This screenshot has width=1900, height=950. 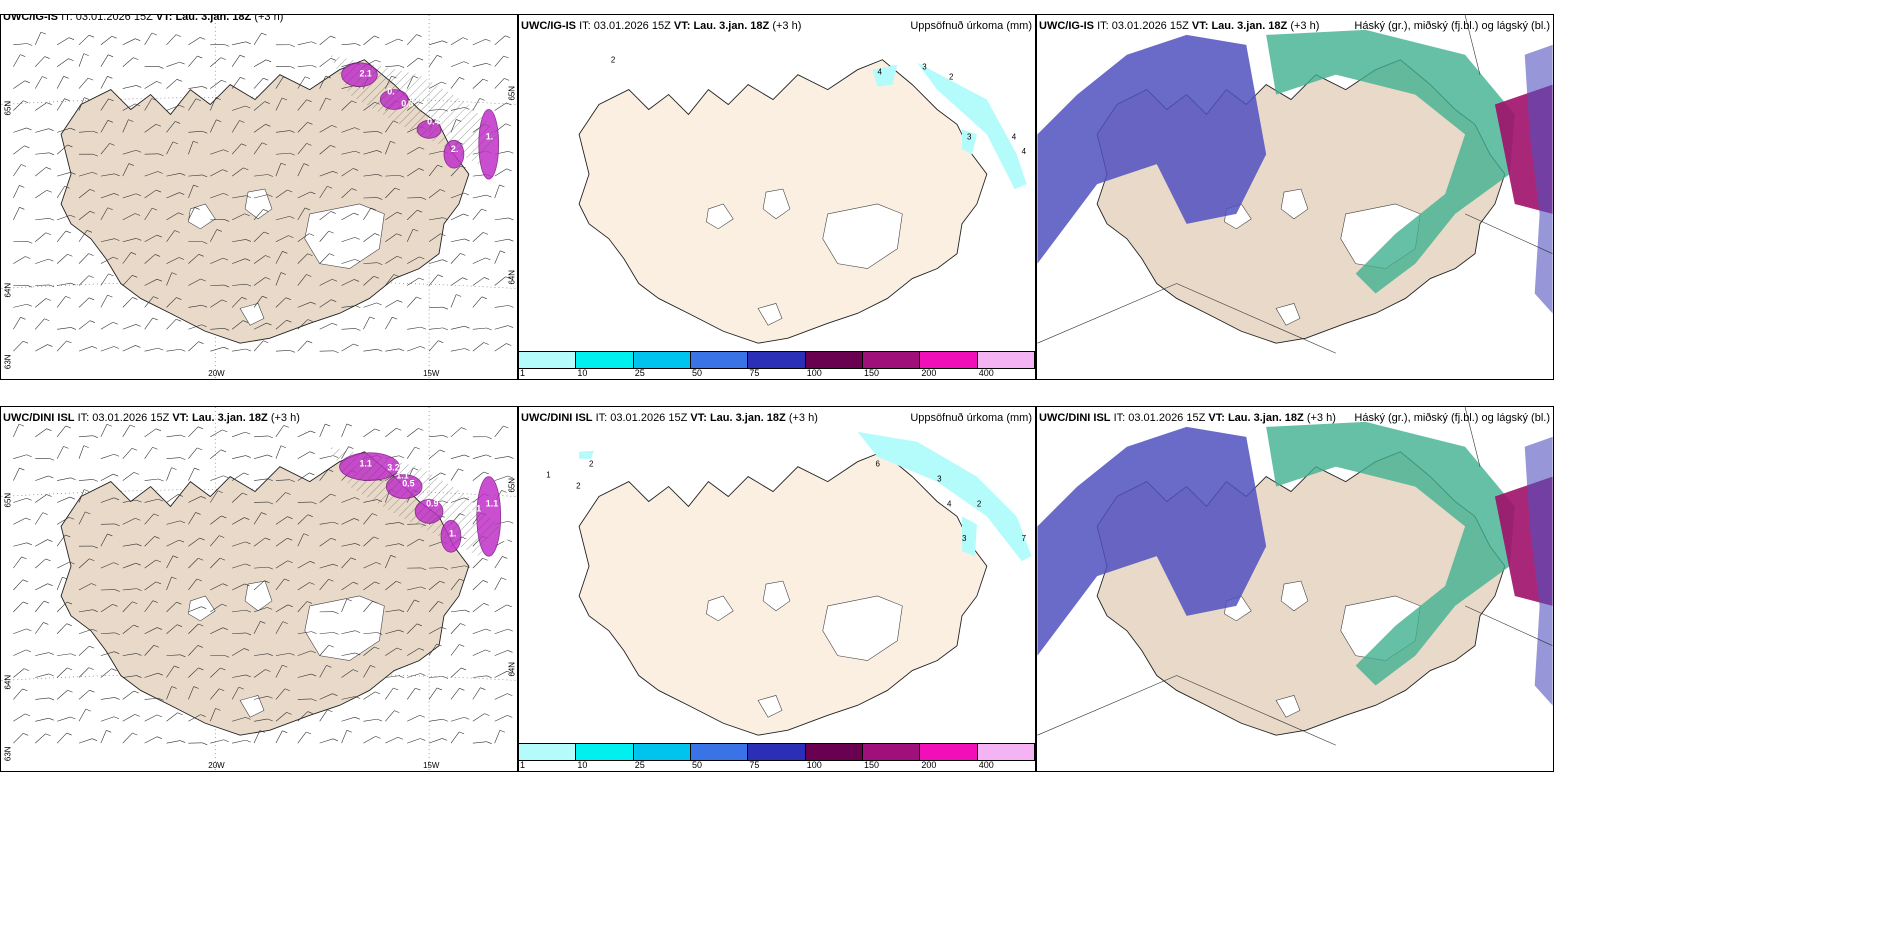 What do you see at coordinates (939, 479) in the screenshot?
I see `contour-label: 3` at bounding box center [939, 479].